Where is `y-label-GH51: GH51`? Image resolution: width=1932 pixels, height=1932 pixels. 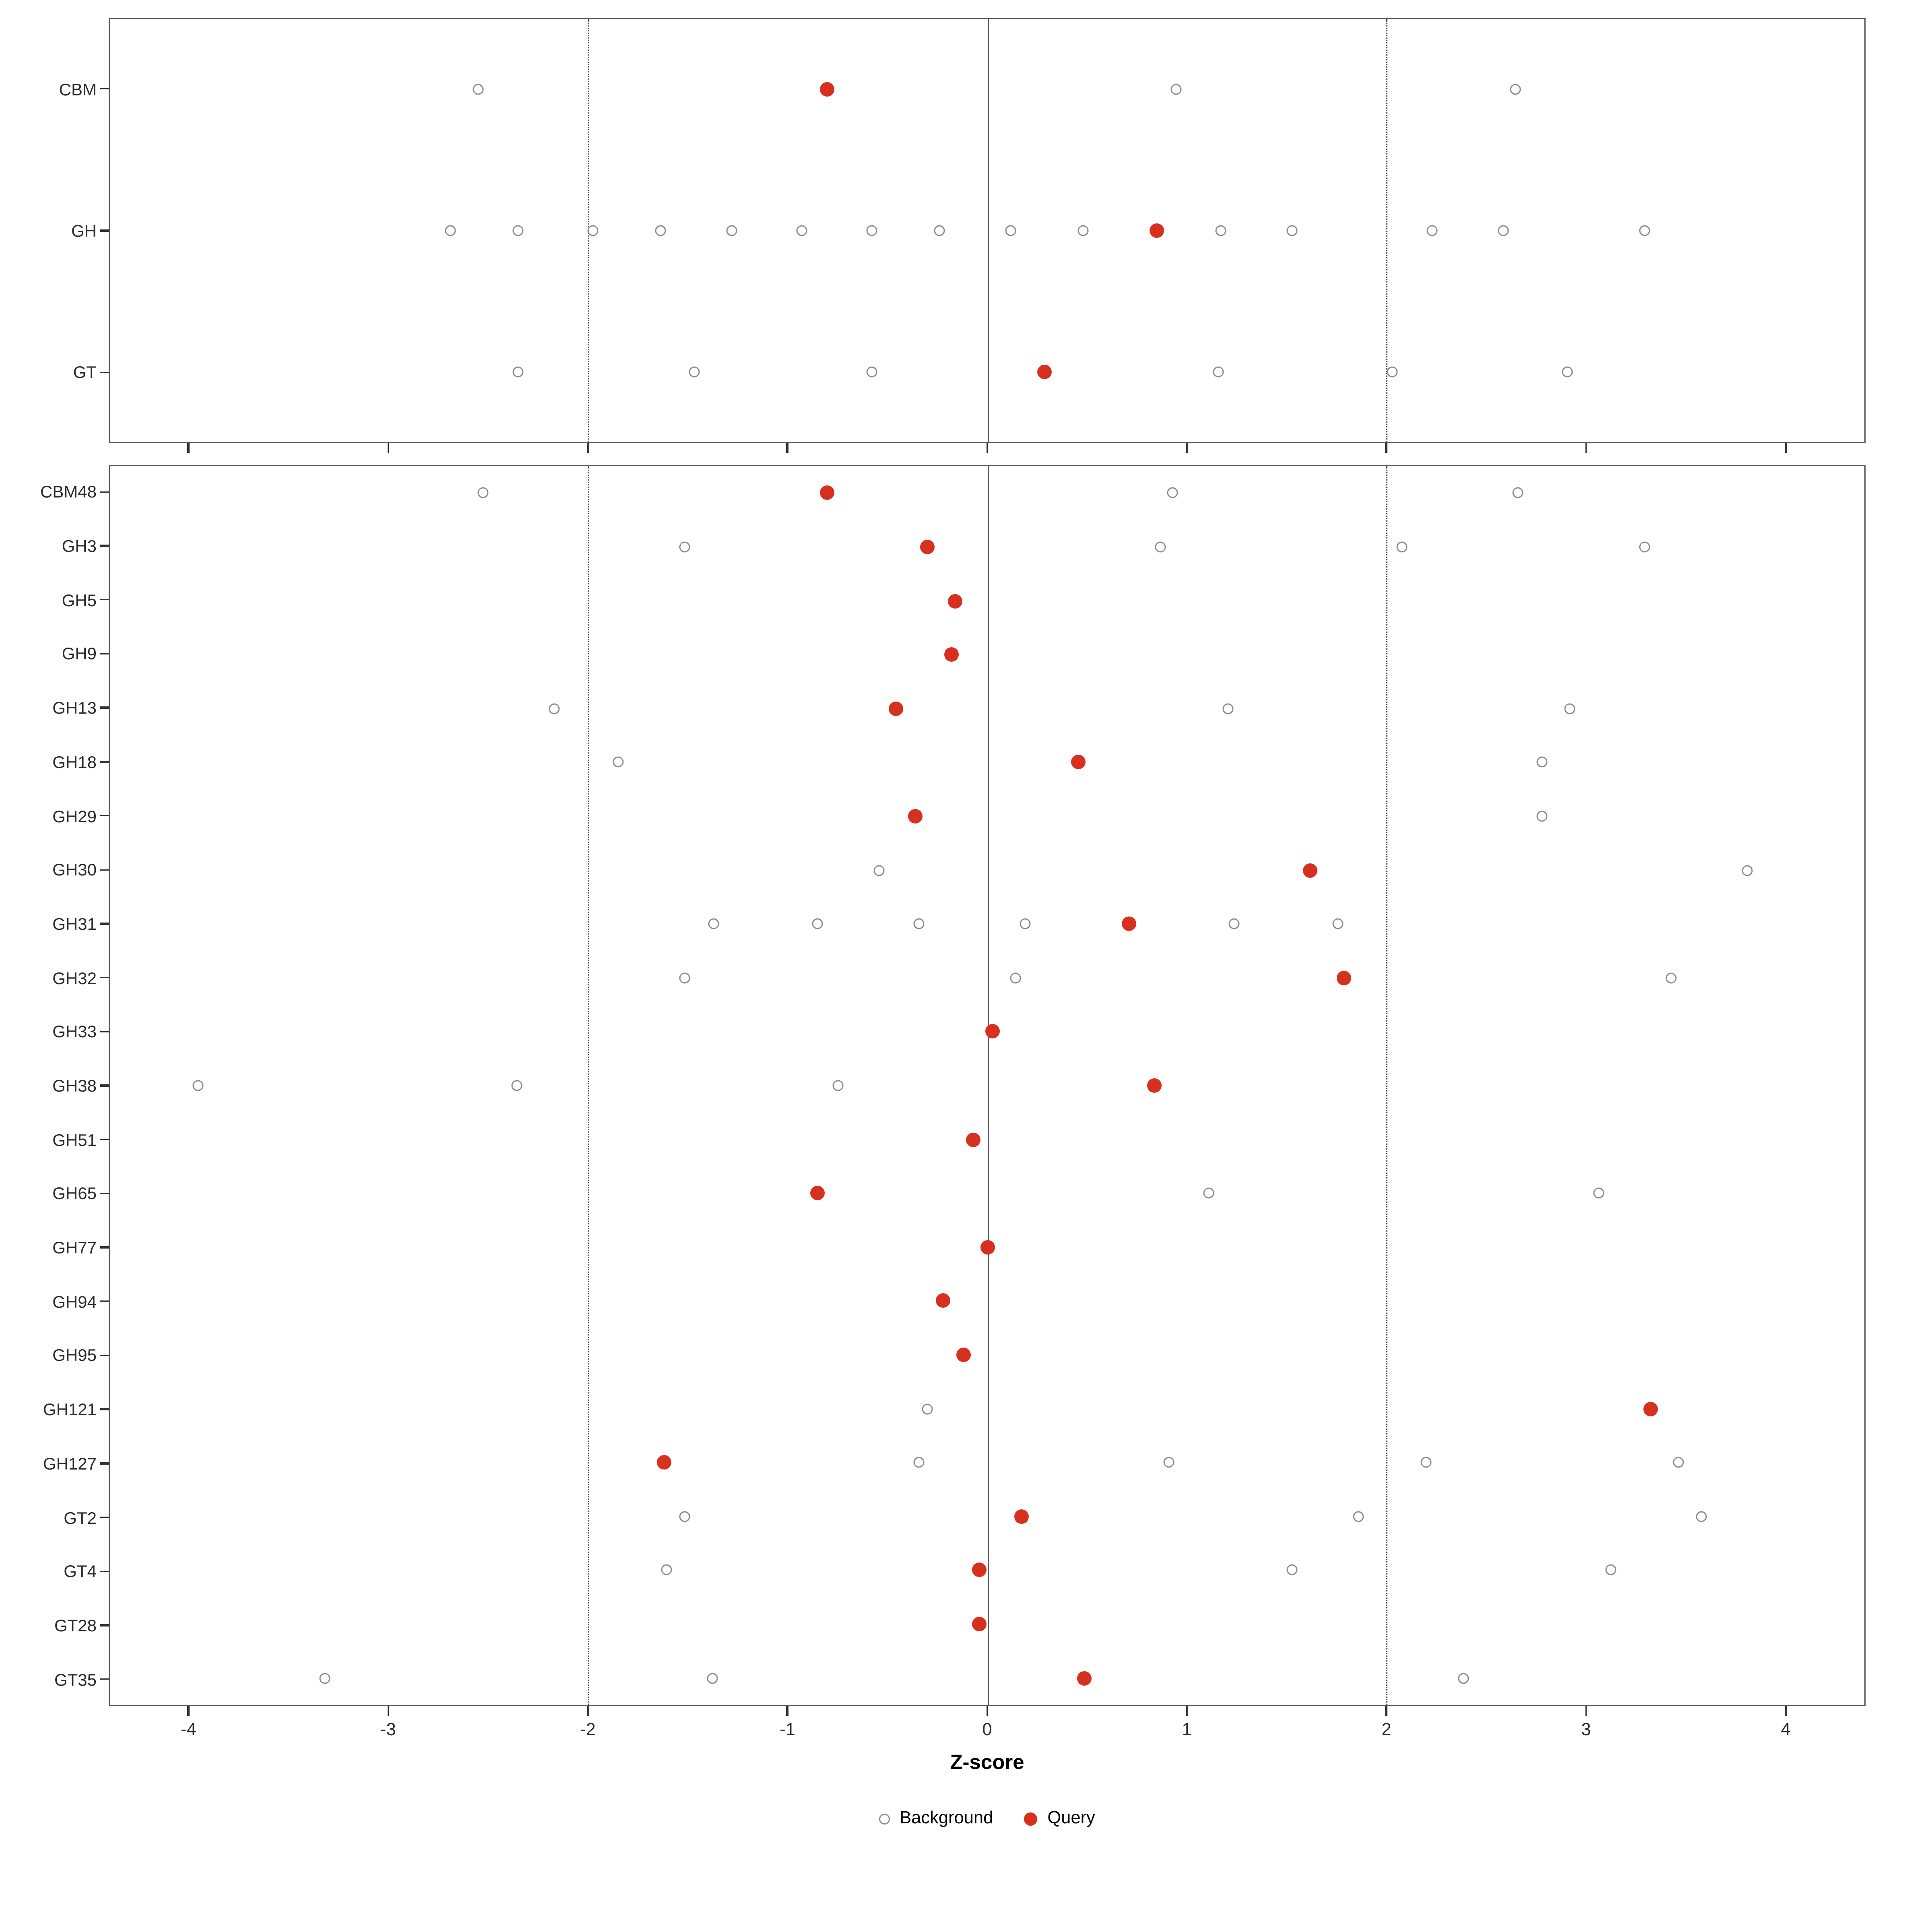
y-label-GH51: GH51 is located at coordinates (74, 1140).